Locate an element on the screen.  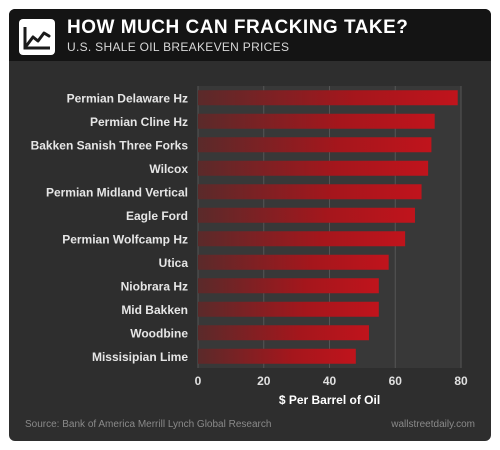
chart-title: HOW MUCH CAN FRACKING TAKE? is located at coordinates (238, 27).